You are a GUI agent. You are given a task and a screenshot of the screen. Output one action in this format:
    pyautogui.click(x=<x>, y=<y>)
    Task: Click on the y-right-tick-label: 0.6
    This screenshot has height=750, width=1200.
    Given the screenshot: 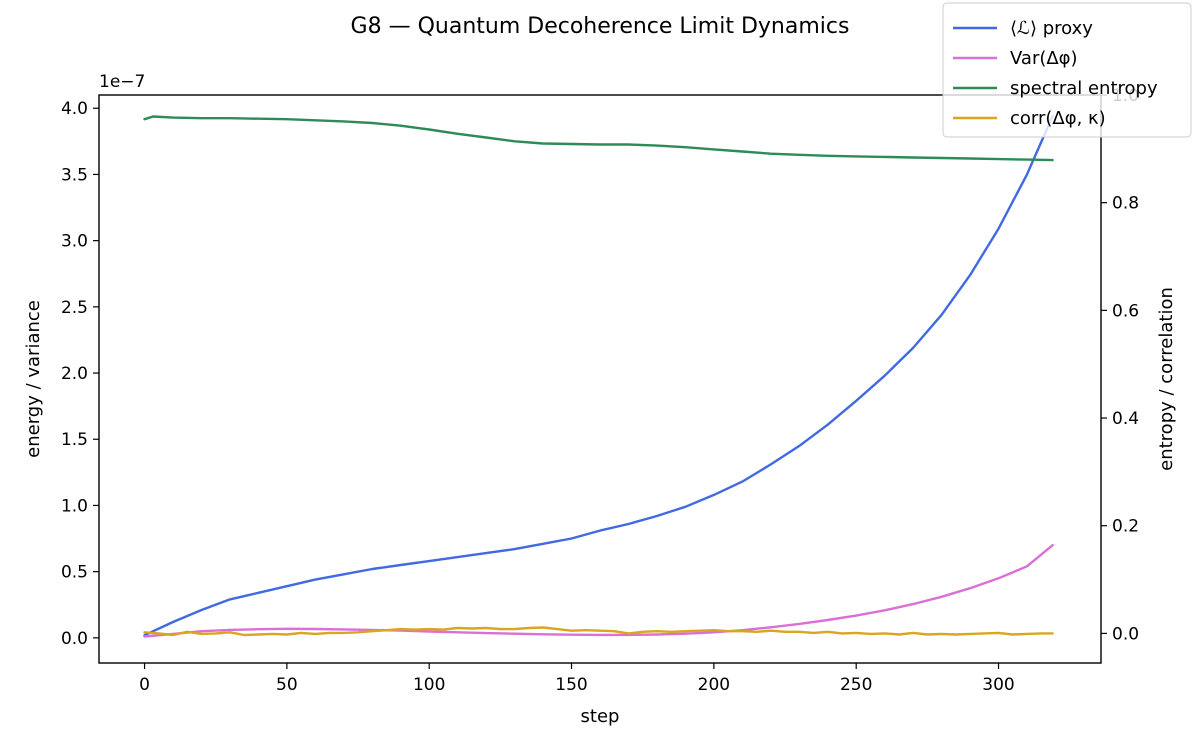 What is the action you would take?
    pyautogui.click(x=1125, y=311)
    